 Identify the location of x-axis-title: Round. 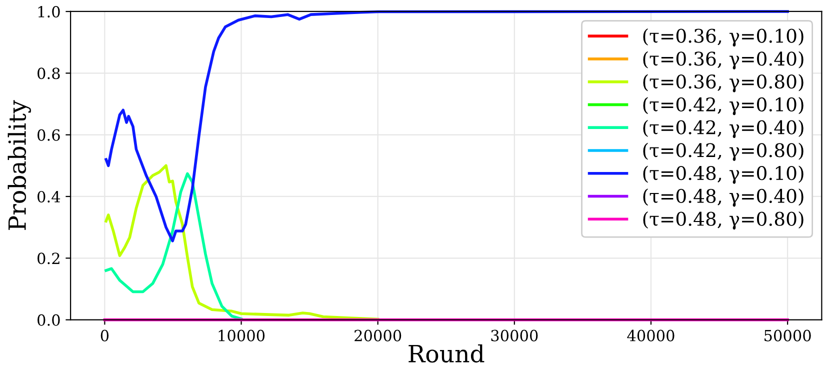
(446, 353).